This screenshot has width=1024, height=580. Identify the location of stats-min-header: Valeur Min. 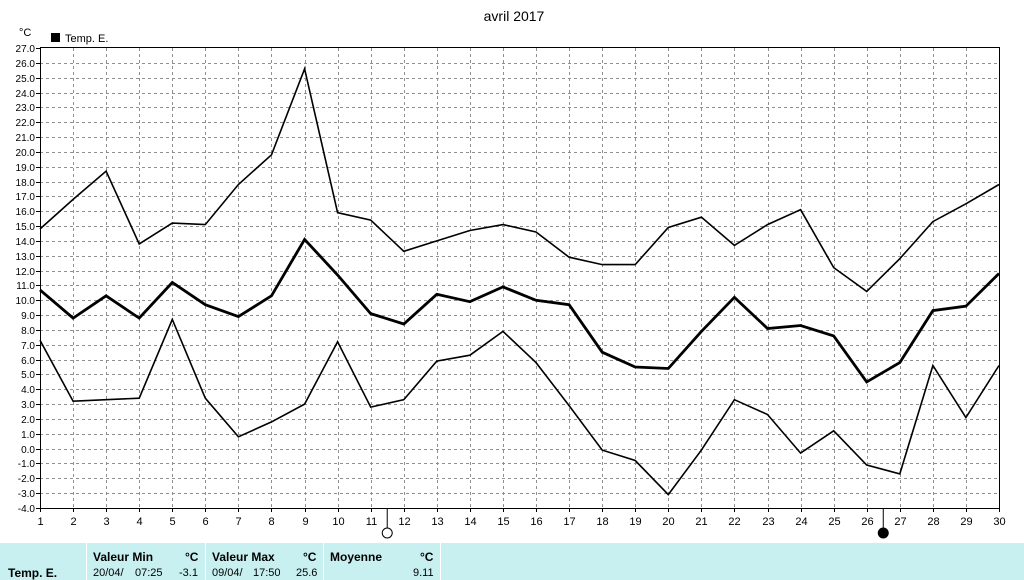
(123, 557).